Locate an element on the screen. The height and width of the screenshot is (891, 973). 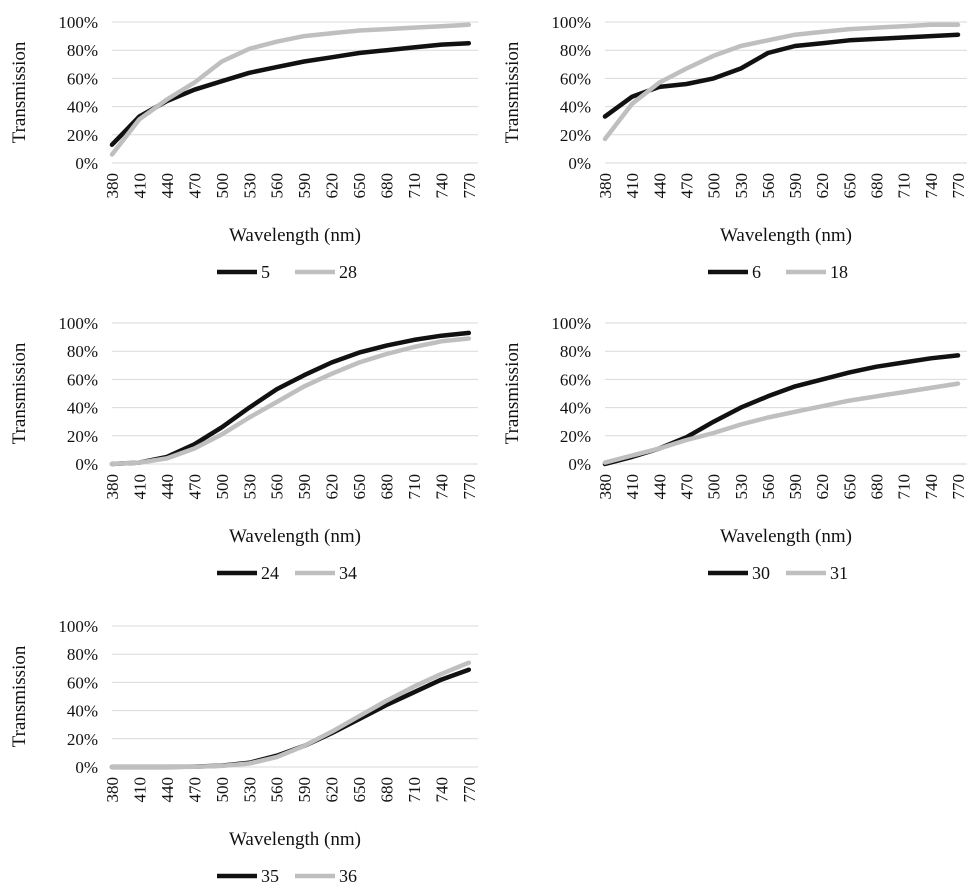
legend-label: 34 is located at coordinates (348, 573).